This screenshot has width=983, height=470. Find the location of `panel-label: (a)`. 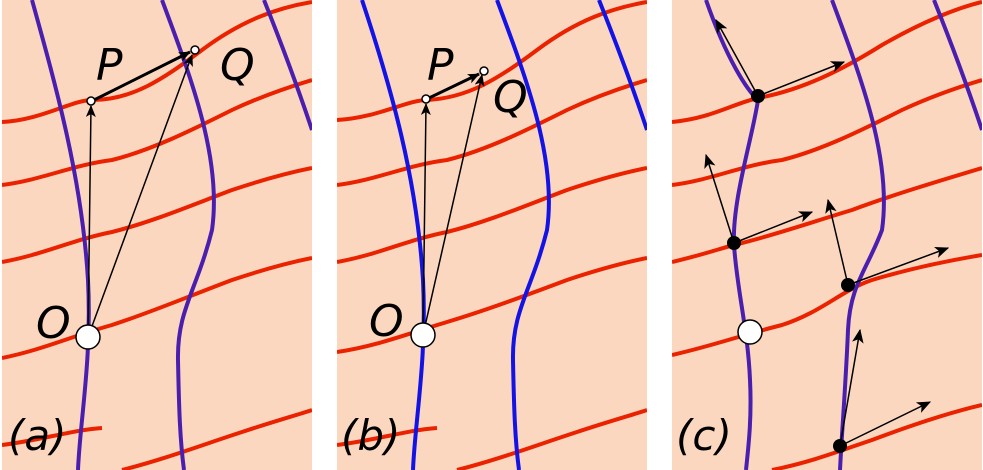

panel-label: (a) is located at coordinates (37, 435).